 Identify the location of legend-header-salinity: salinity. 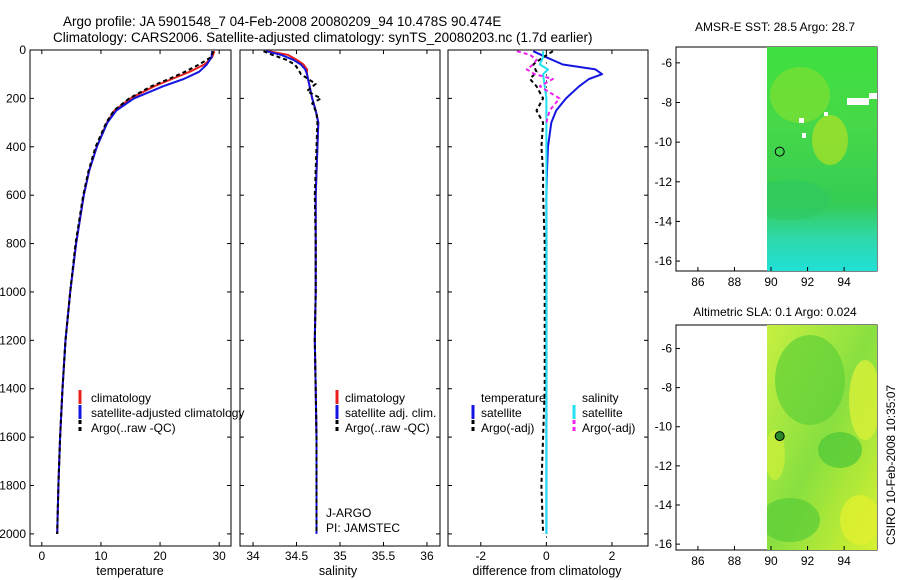
(600, 398).